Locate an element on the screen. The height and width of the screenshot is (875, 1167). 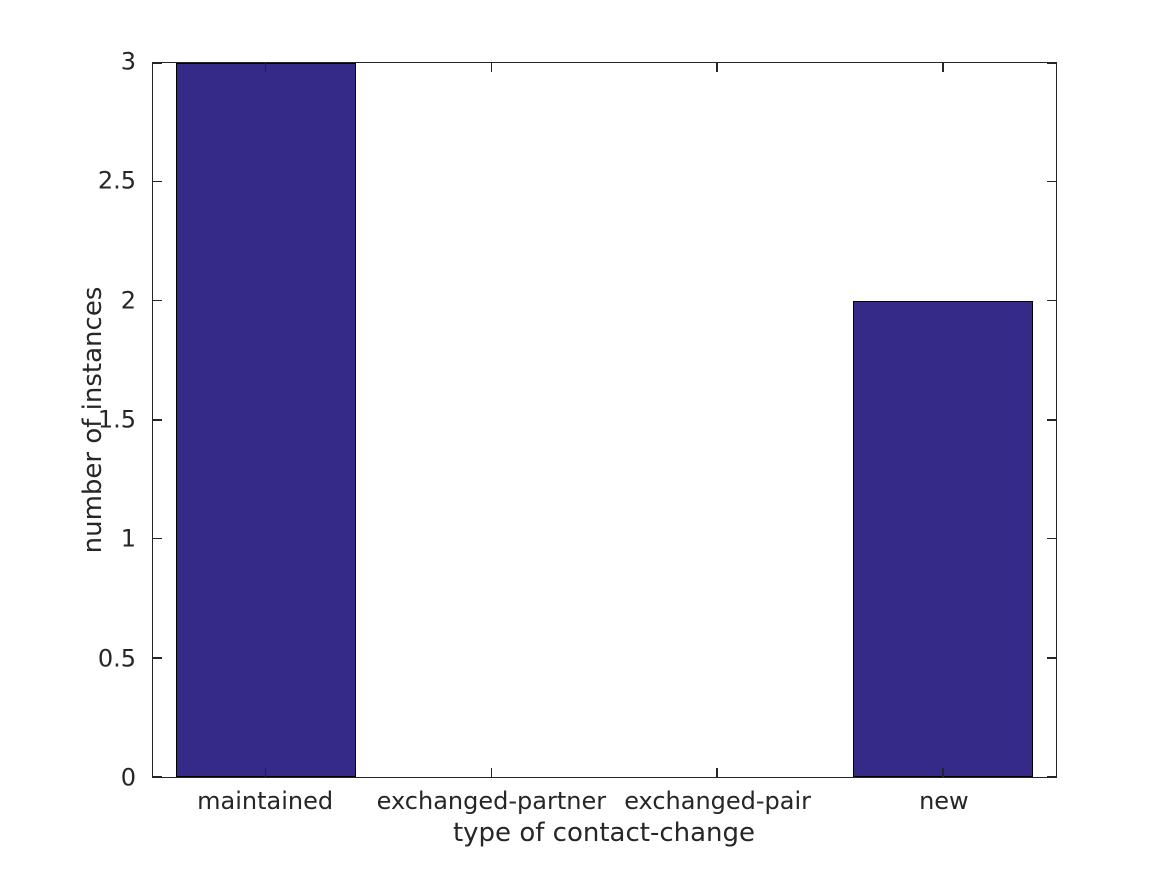
y-tick-label: 2 is located at coordinates (128, 299).